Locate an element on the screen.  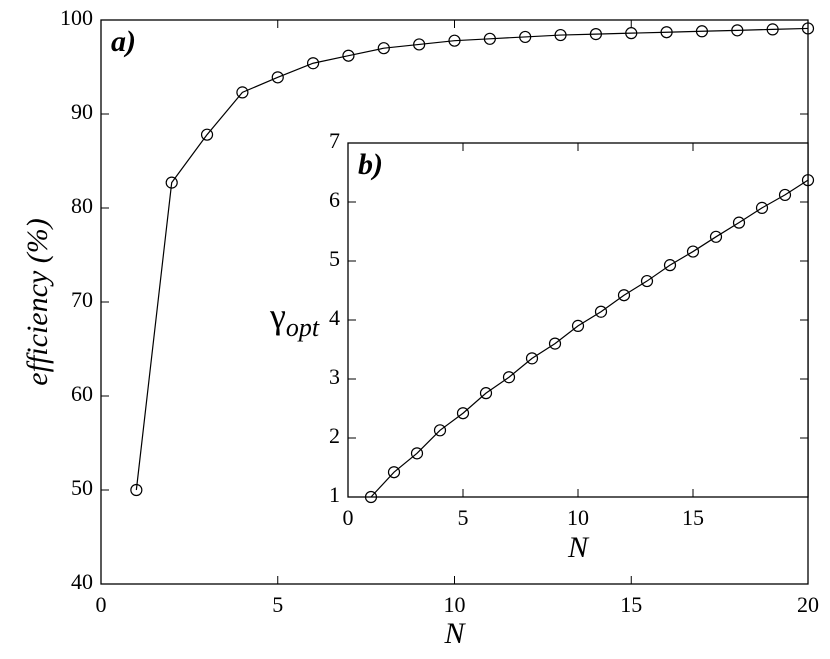
panel-label: b) is located at coordinates (370, 164).